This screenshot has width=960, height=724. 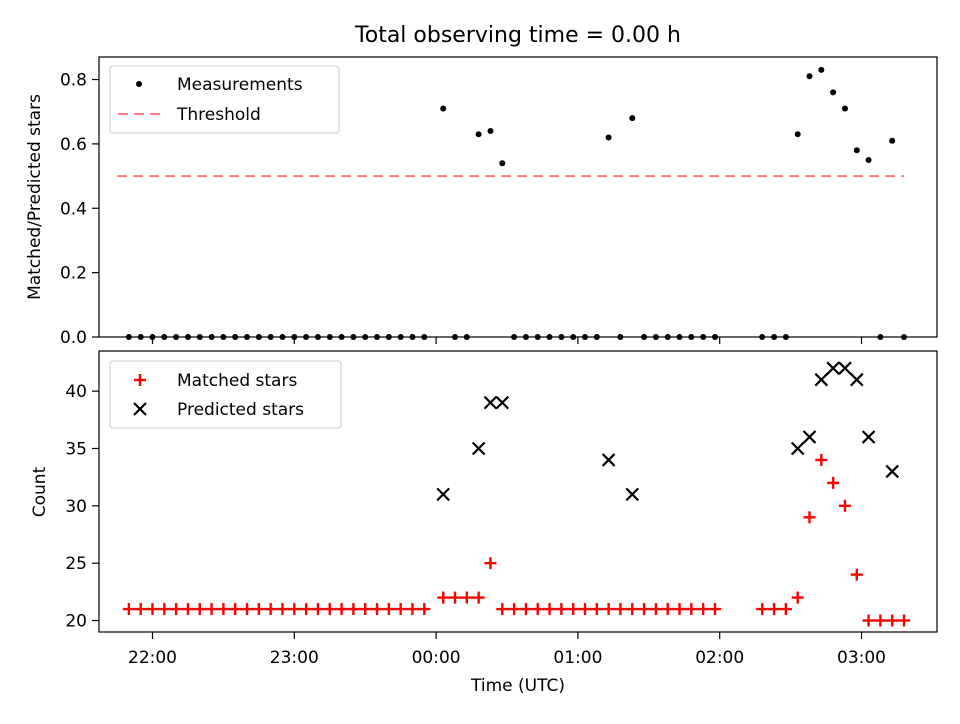 What do you see at coordinates (517, 35) in the screenshot?
I see `chart-title: Total observing time = 0.00 h` at bounding box center [517, 35].